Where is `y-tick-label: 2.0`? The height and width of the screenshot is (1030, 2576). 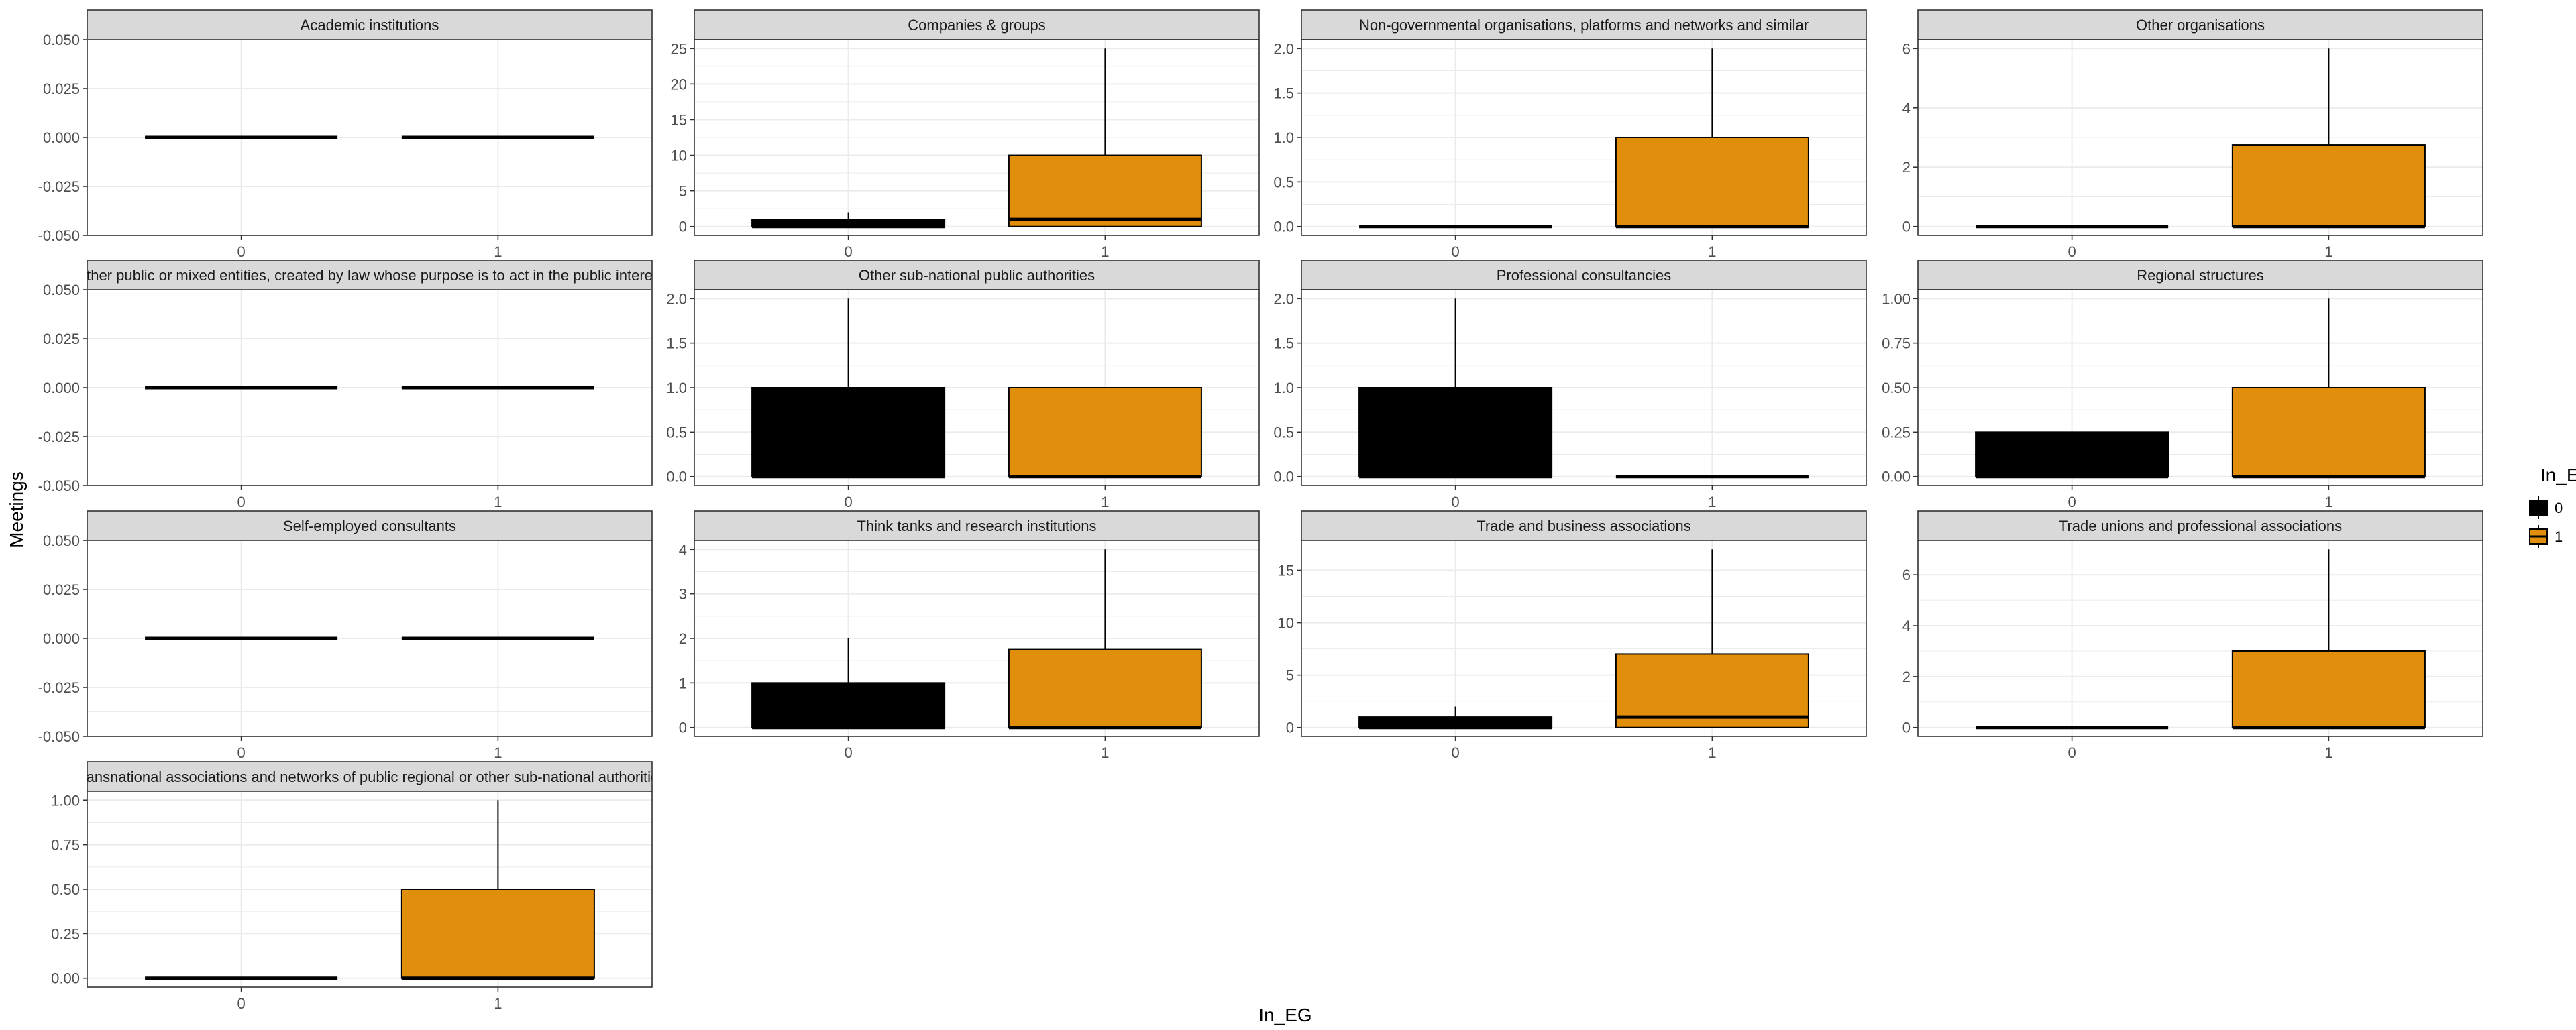 y-tick-label: 2.0 is located at coordinates (1283, 48).